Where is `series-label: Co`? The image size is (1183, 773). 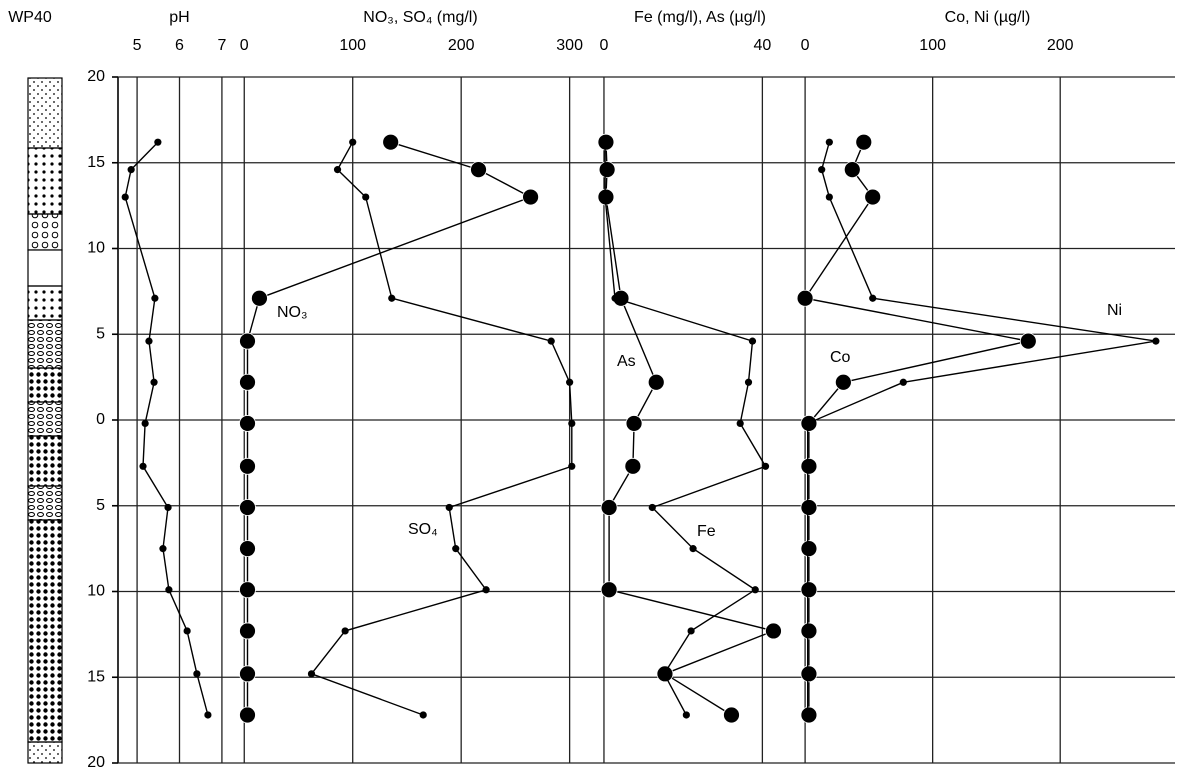
series-label: Co is located at coordinates (840, 357).